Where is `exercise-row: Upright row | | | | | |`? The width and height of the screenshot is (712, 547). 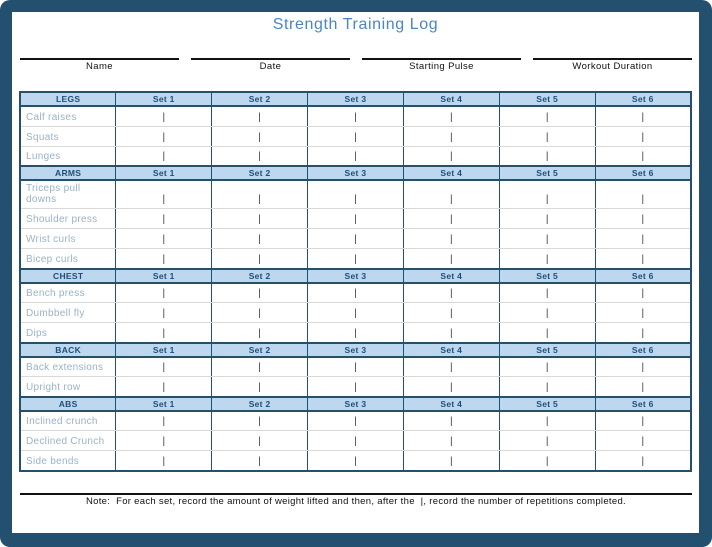
exercise-row: Upright row | | | | | | is located at coordinates (355, 386).